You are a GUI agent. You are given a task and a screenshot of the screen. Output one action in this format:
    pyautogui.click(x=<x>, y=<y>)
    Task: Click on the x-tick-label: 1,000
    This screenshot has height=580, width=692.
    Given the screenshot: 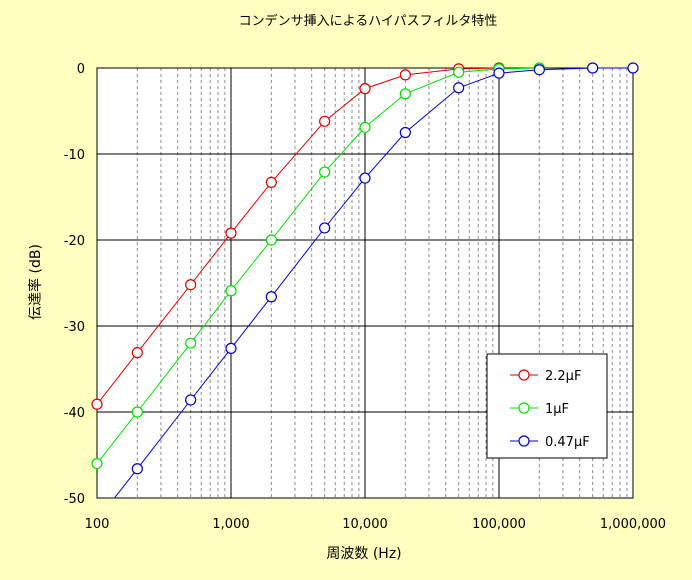 What is the action you would take?
    pyautogui.click(x=230, y=524)
    